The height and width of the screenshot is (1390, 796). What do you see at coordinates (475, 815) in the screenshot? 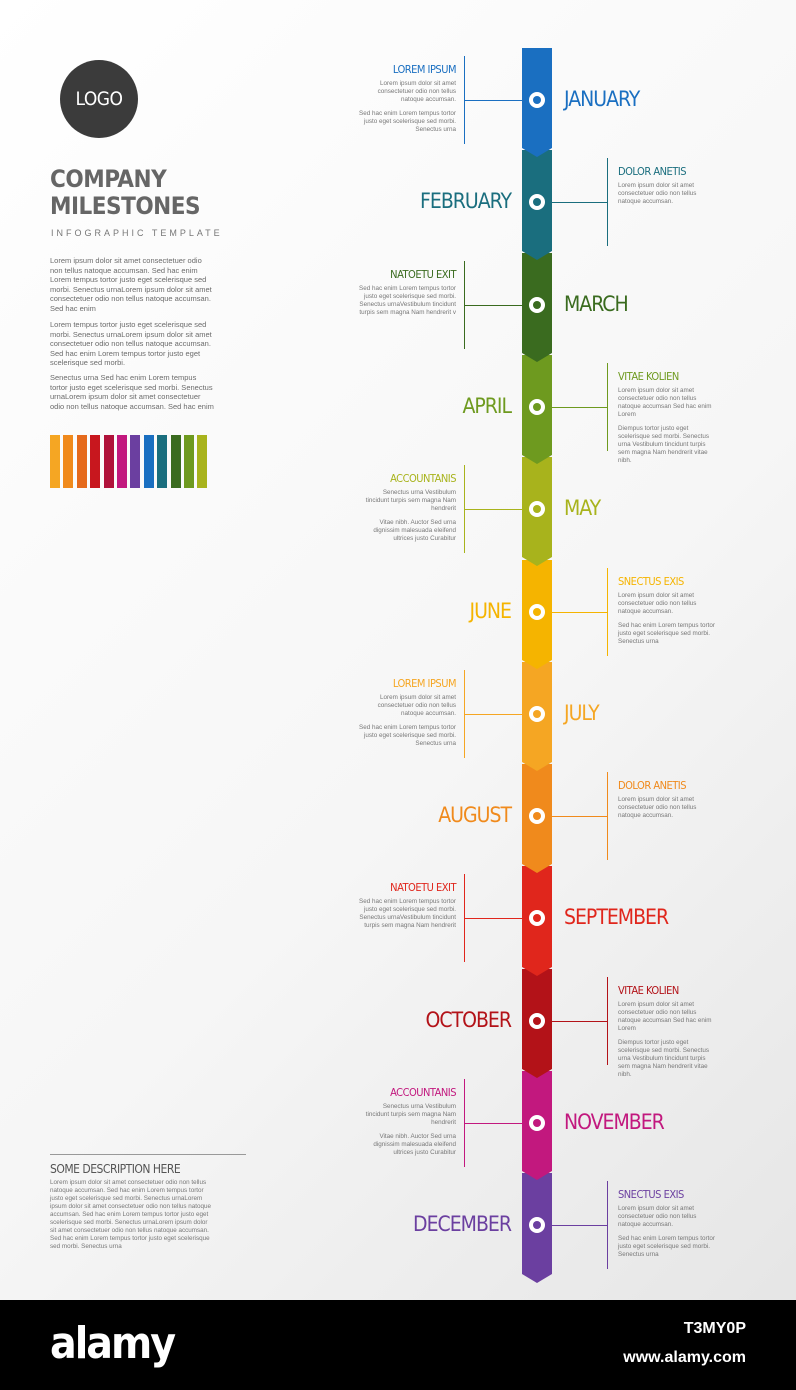
I see `month-label: AUGUST` at bounding box center [475, 815].